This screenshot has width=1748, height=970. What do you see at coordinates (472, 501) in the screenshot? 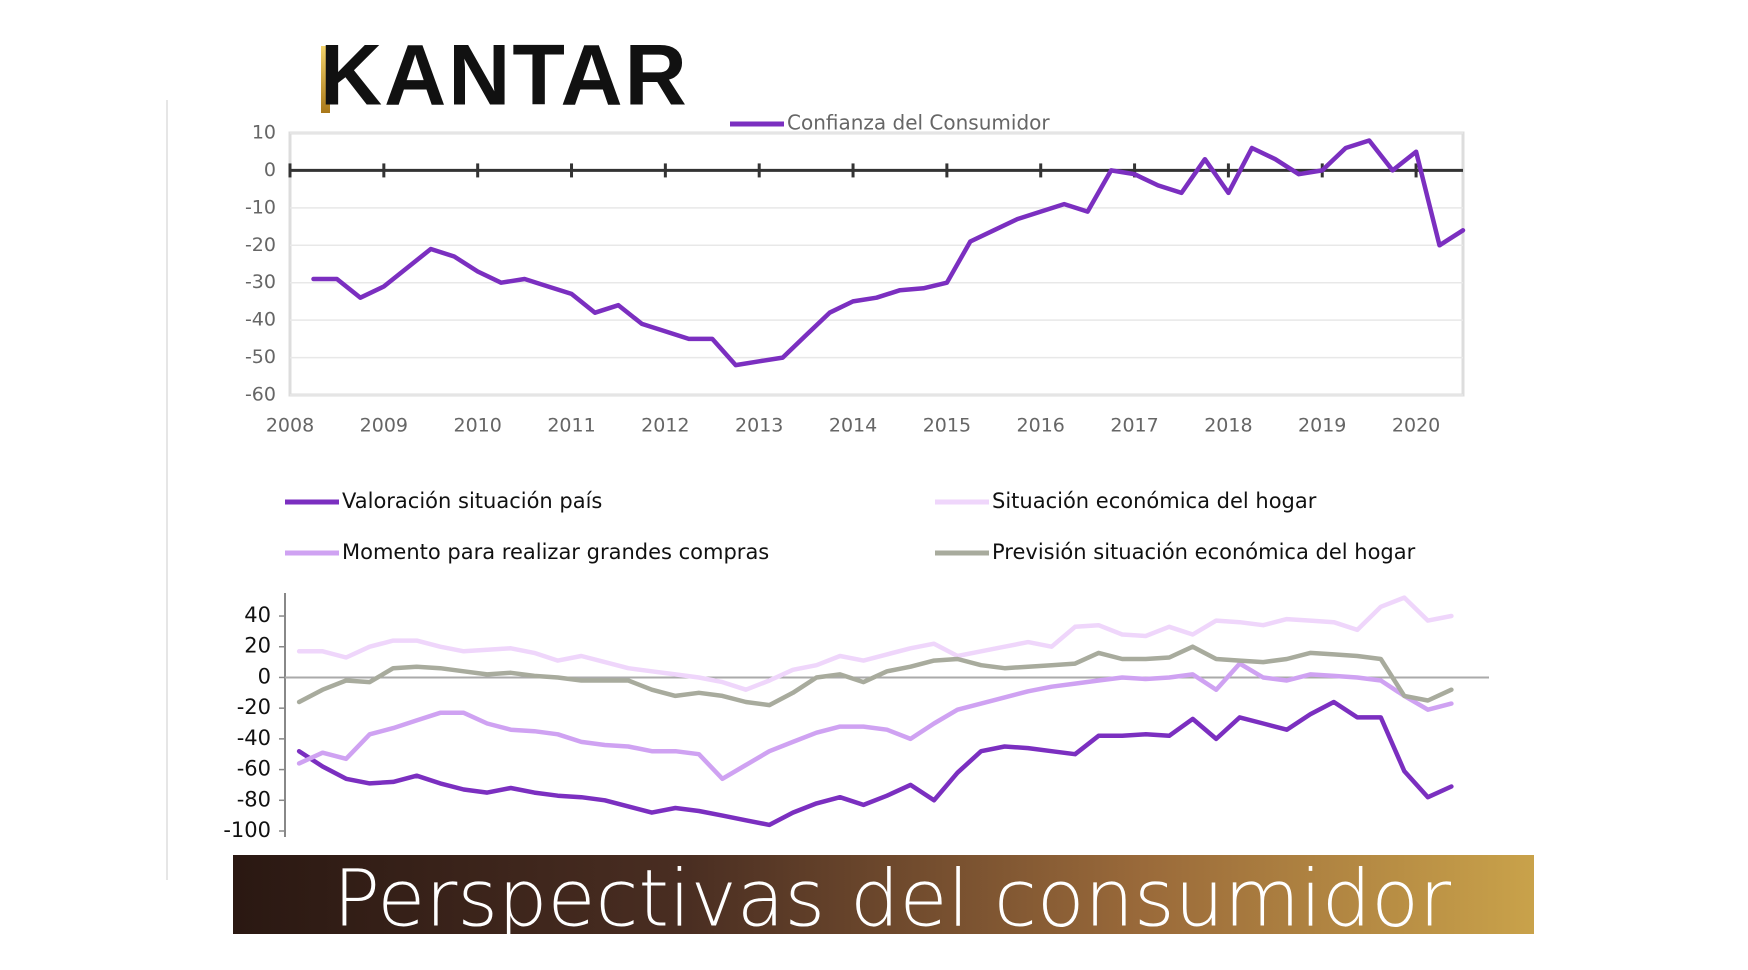
I see `legend-label: Valoración situación país` at bounding box center [472, 501].